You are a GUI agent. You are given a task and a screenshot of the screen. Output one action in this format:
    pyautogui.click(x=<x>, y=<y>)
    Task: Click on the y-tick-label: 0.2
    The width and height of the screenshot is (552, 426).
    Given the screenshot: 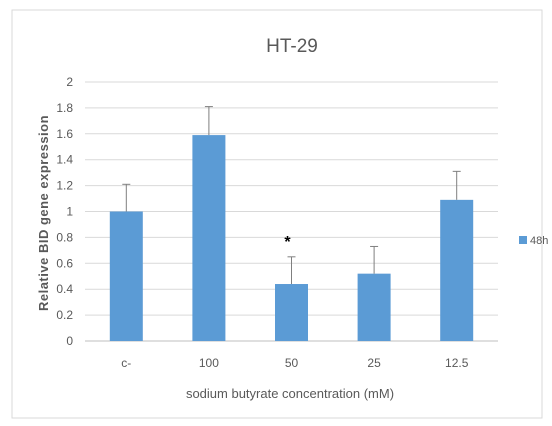 What is the action you would take?
    pyautogui.click(x=64, y=315)
    